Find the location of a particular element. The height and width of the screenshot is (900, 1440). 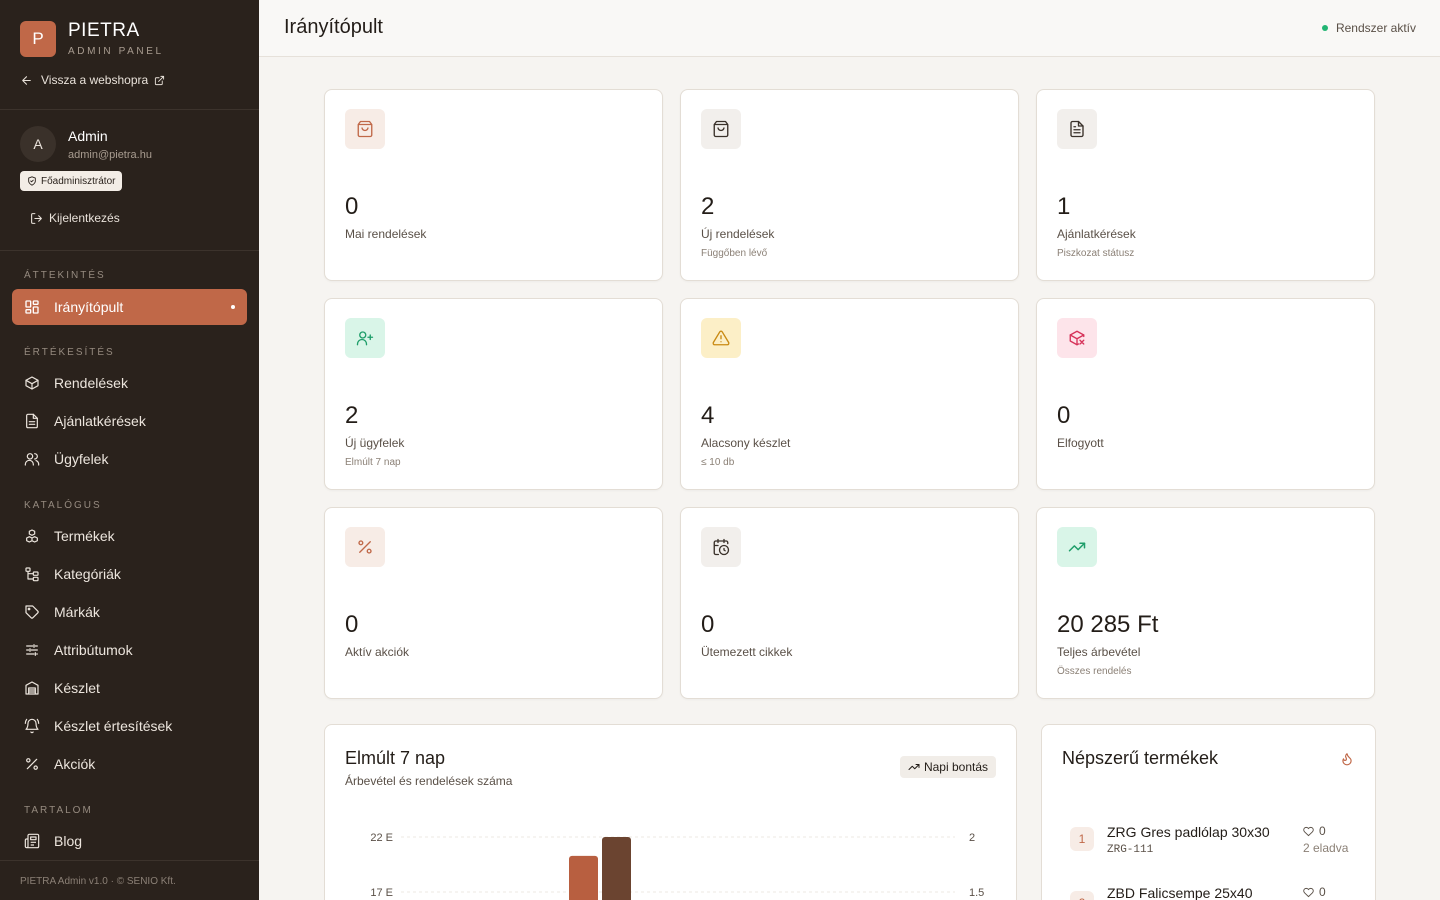

brand-subtitle: ADMIN PANEL is located at coordinates (116, 51).